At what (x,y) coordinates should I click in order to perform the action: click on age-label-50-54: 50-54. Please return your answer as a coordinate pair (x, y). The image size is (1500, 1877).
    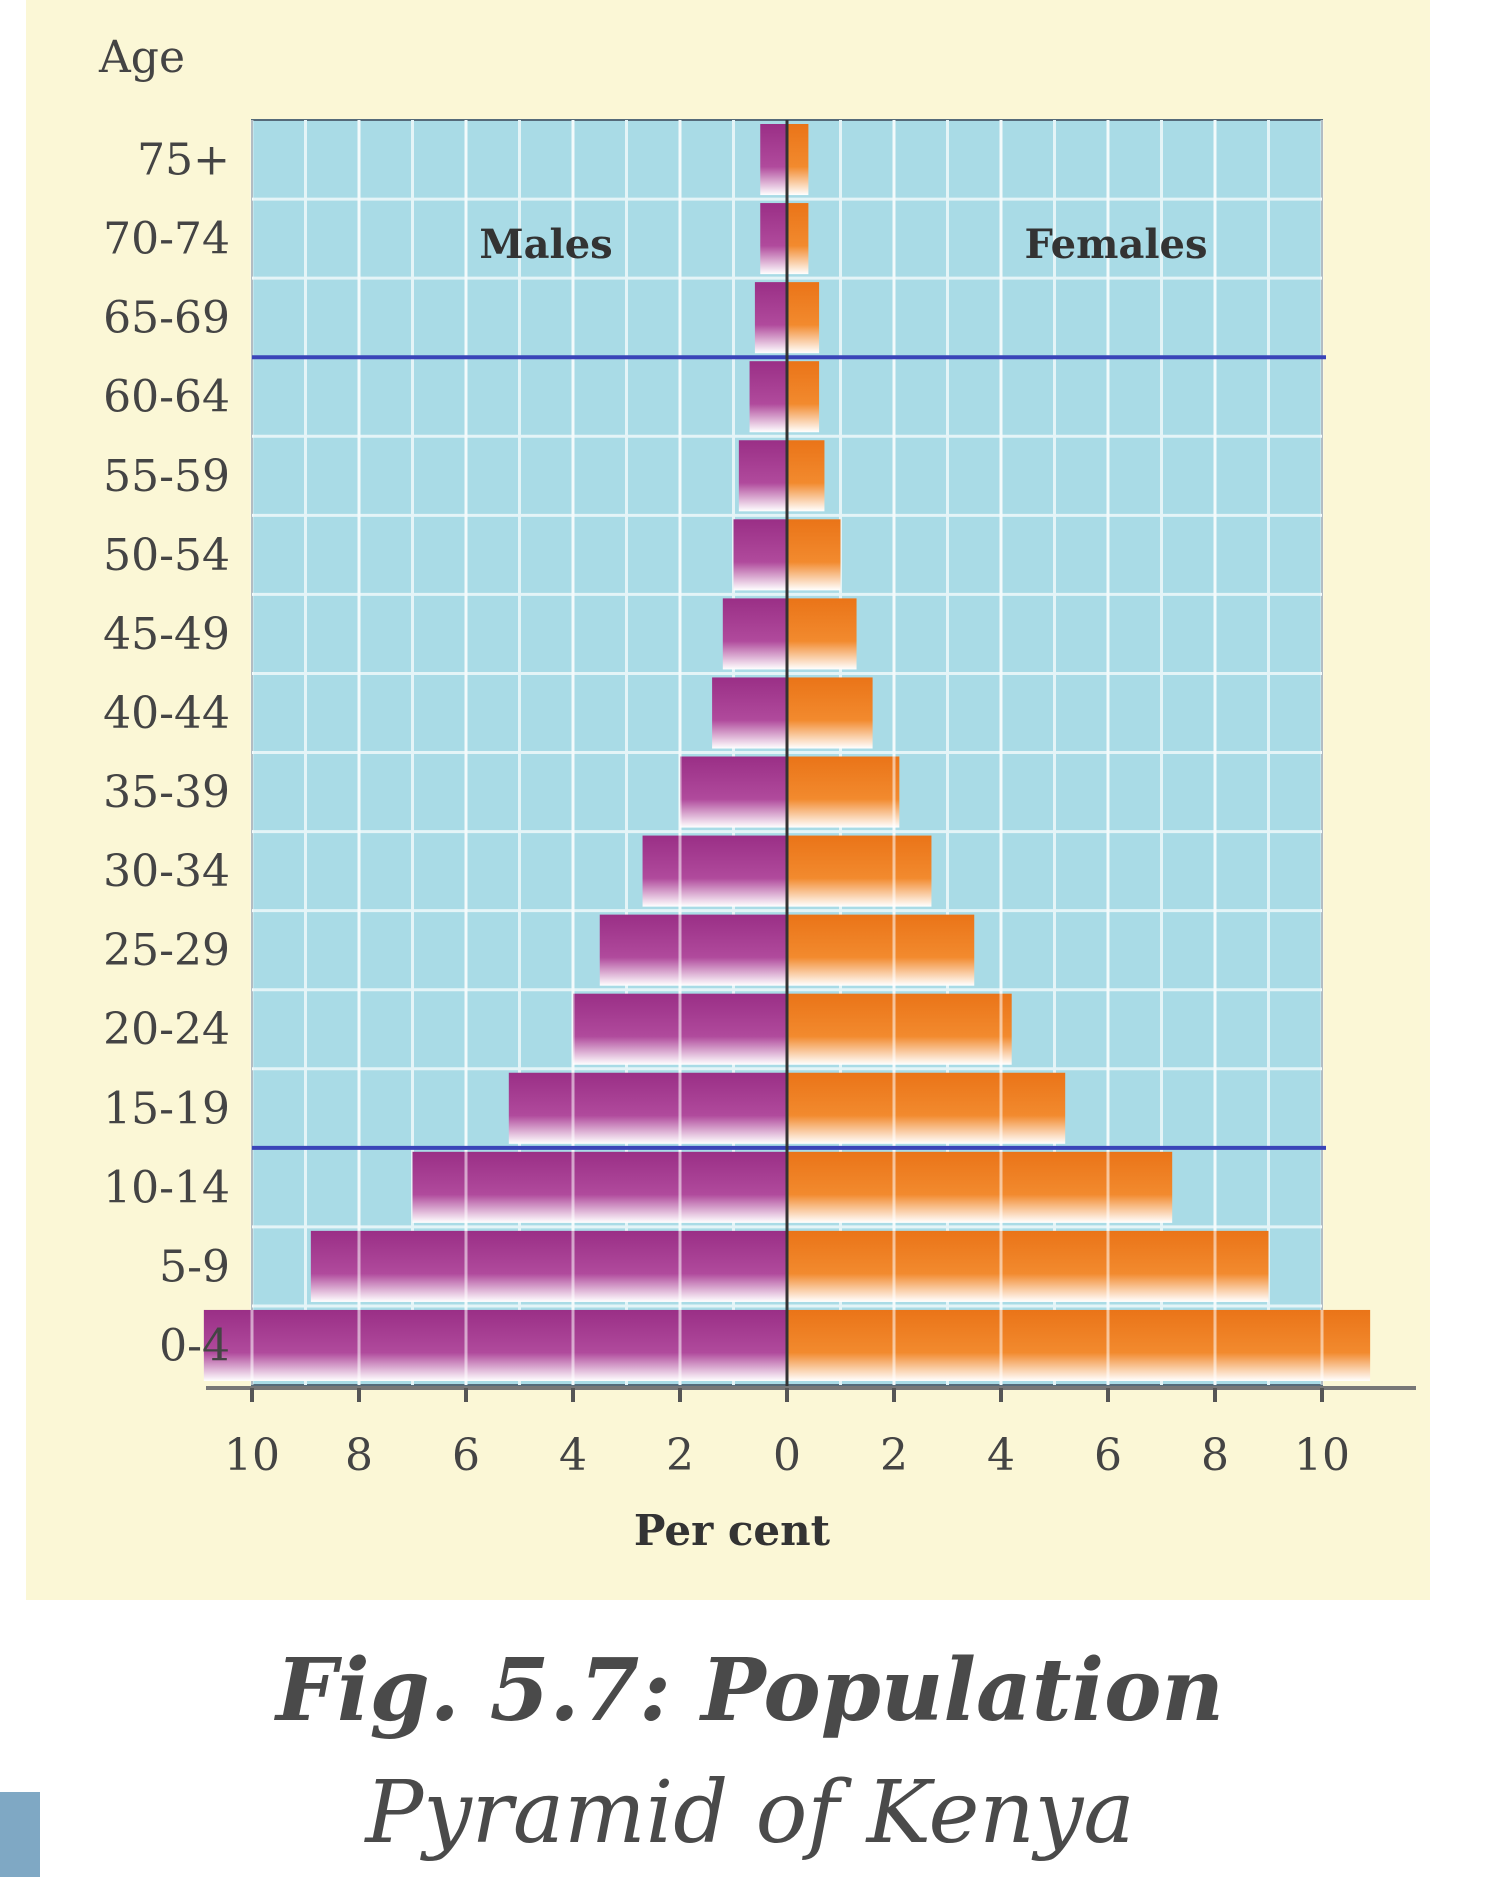
    Looking at the image, I should click on (166, 555).